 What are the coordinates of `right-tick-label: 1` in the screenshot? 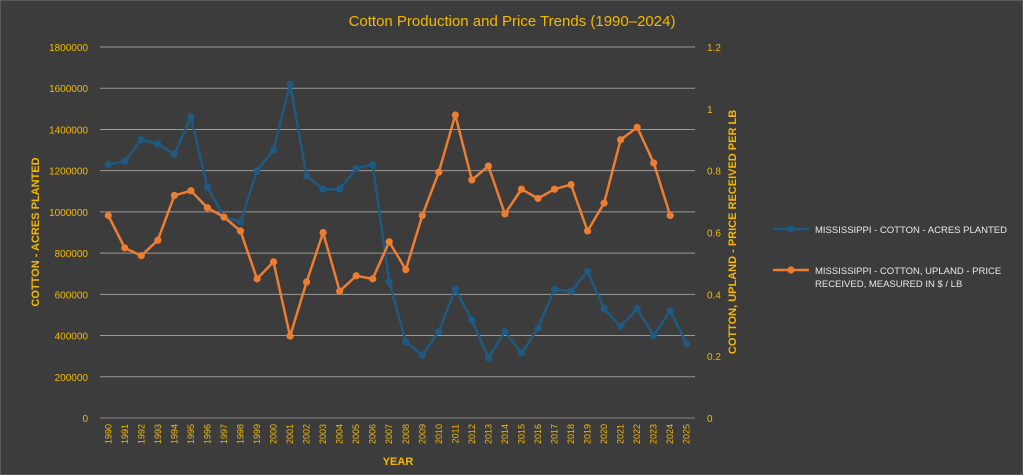 It's located at (710, 110).